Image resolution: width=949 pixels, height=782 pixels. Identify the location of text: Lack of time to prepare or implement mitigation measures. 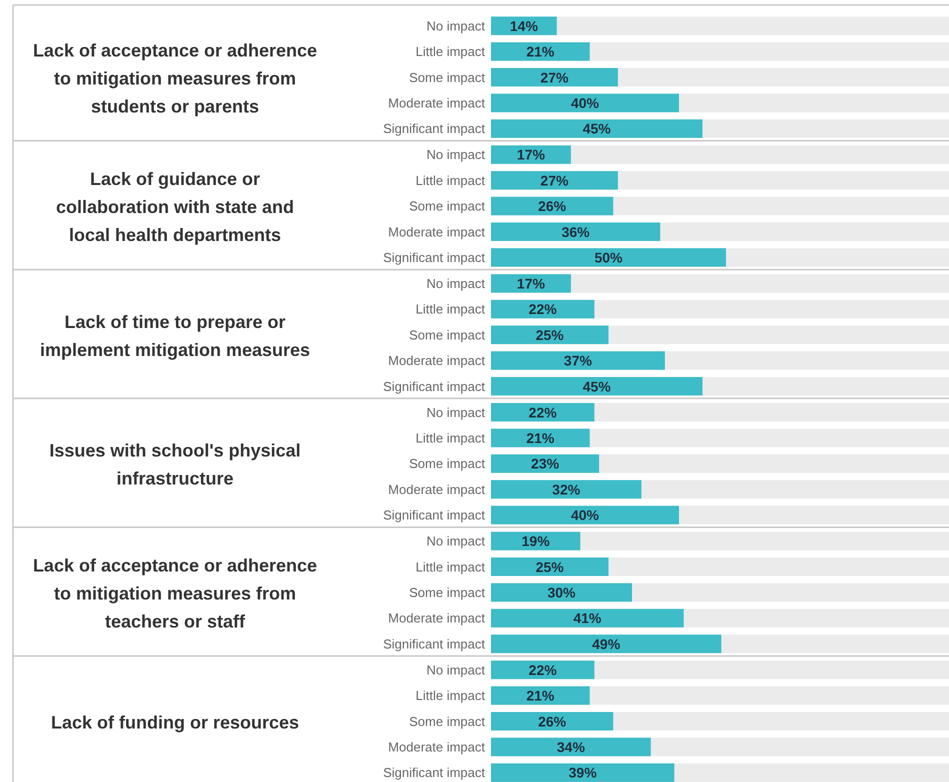
(175, 336).